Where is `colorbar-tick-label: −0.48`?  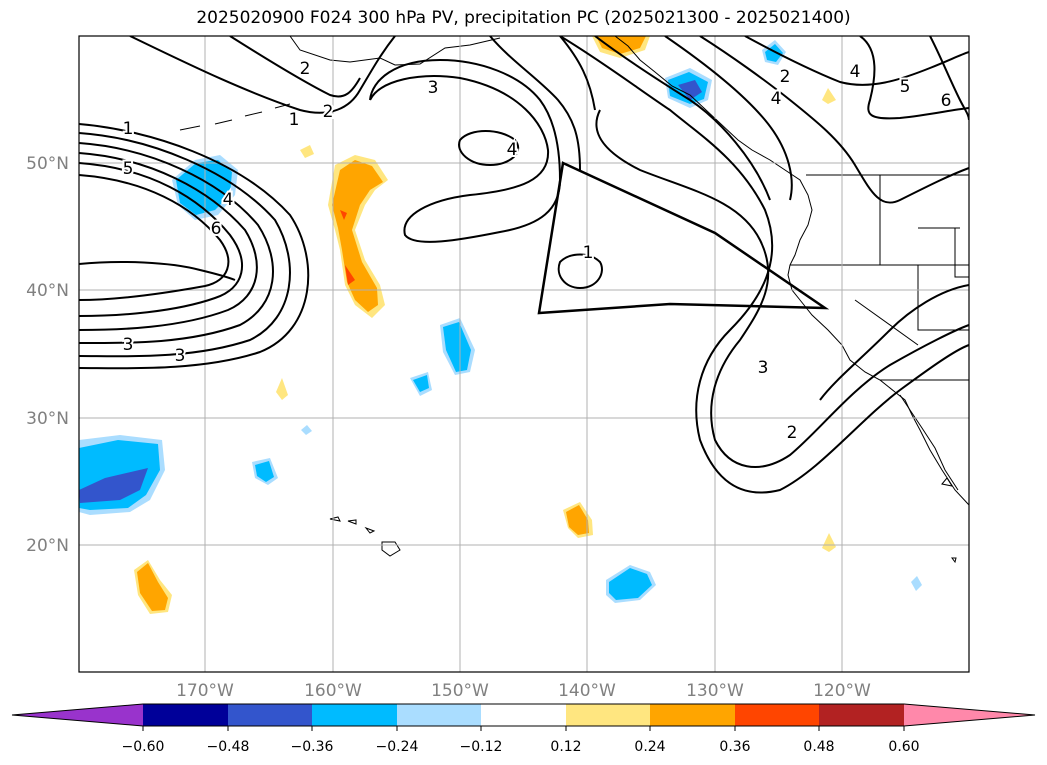 colorbar-tick-label: −0.48 is located at coordinates (228, 747).